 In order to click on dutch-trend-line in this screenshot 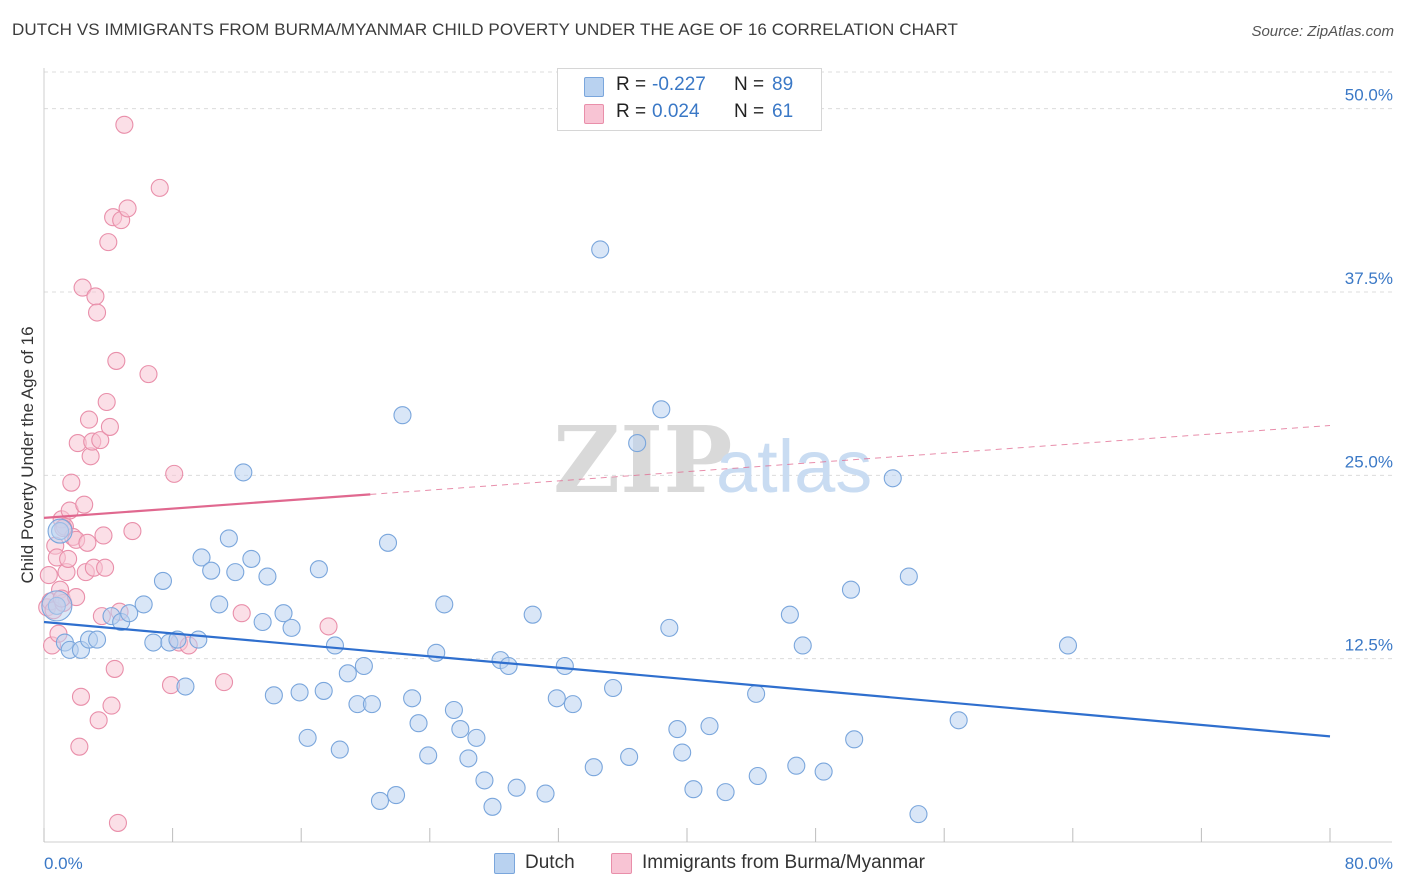, I will do `click(687, 679)`.